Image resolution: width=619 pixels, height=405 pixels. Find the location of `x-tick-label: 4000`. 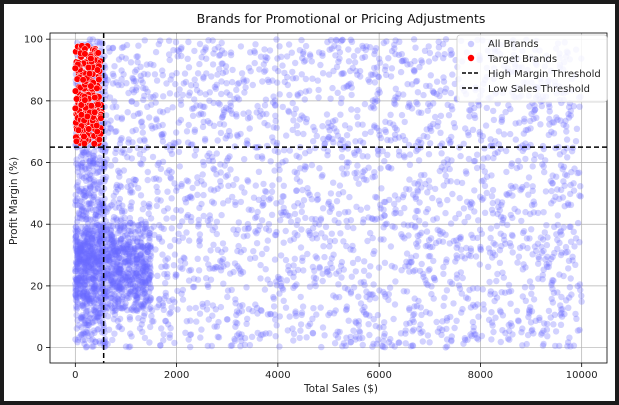

x-tick-label: 4000 is located at coordinates (277, 375).